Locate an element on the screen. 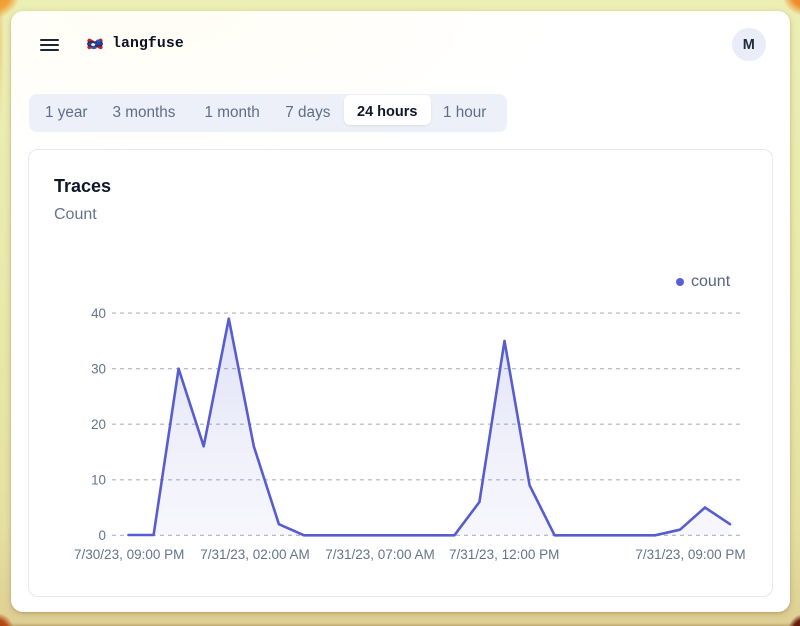 This screenshot has width=800, height=626. svg-text: 7/31/23, 02:00 AM is located at coordinates (255, 554).